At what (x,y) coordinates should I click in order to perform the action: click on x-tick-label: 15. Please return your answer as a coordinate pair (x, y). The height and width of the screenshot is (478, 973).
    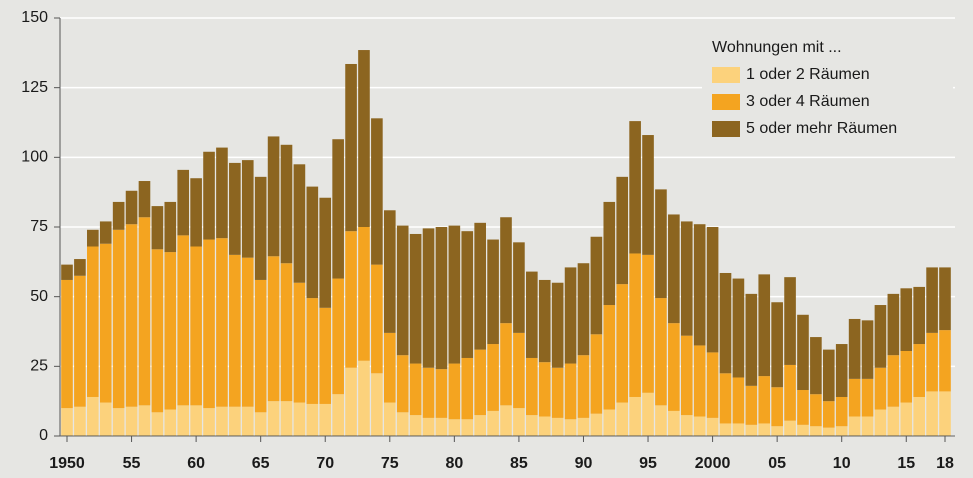
    Looking at the image, I should click on (906, 463).